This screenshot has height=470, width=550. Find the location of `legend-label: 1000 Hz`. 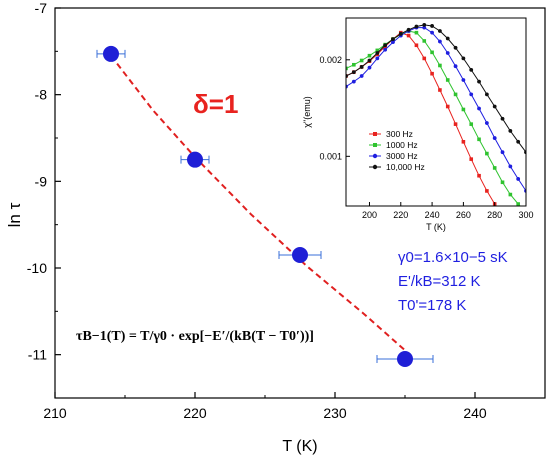

legend-label: 1000 Hz is located at coordinates (402, 145).